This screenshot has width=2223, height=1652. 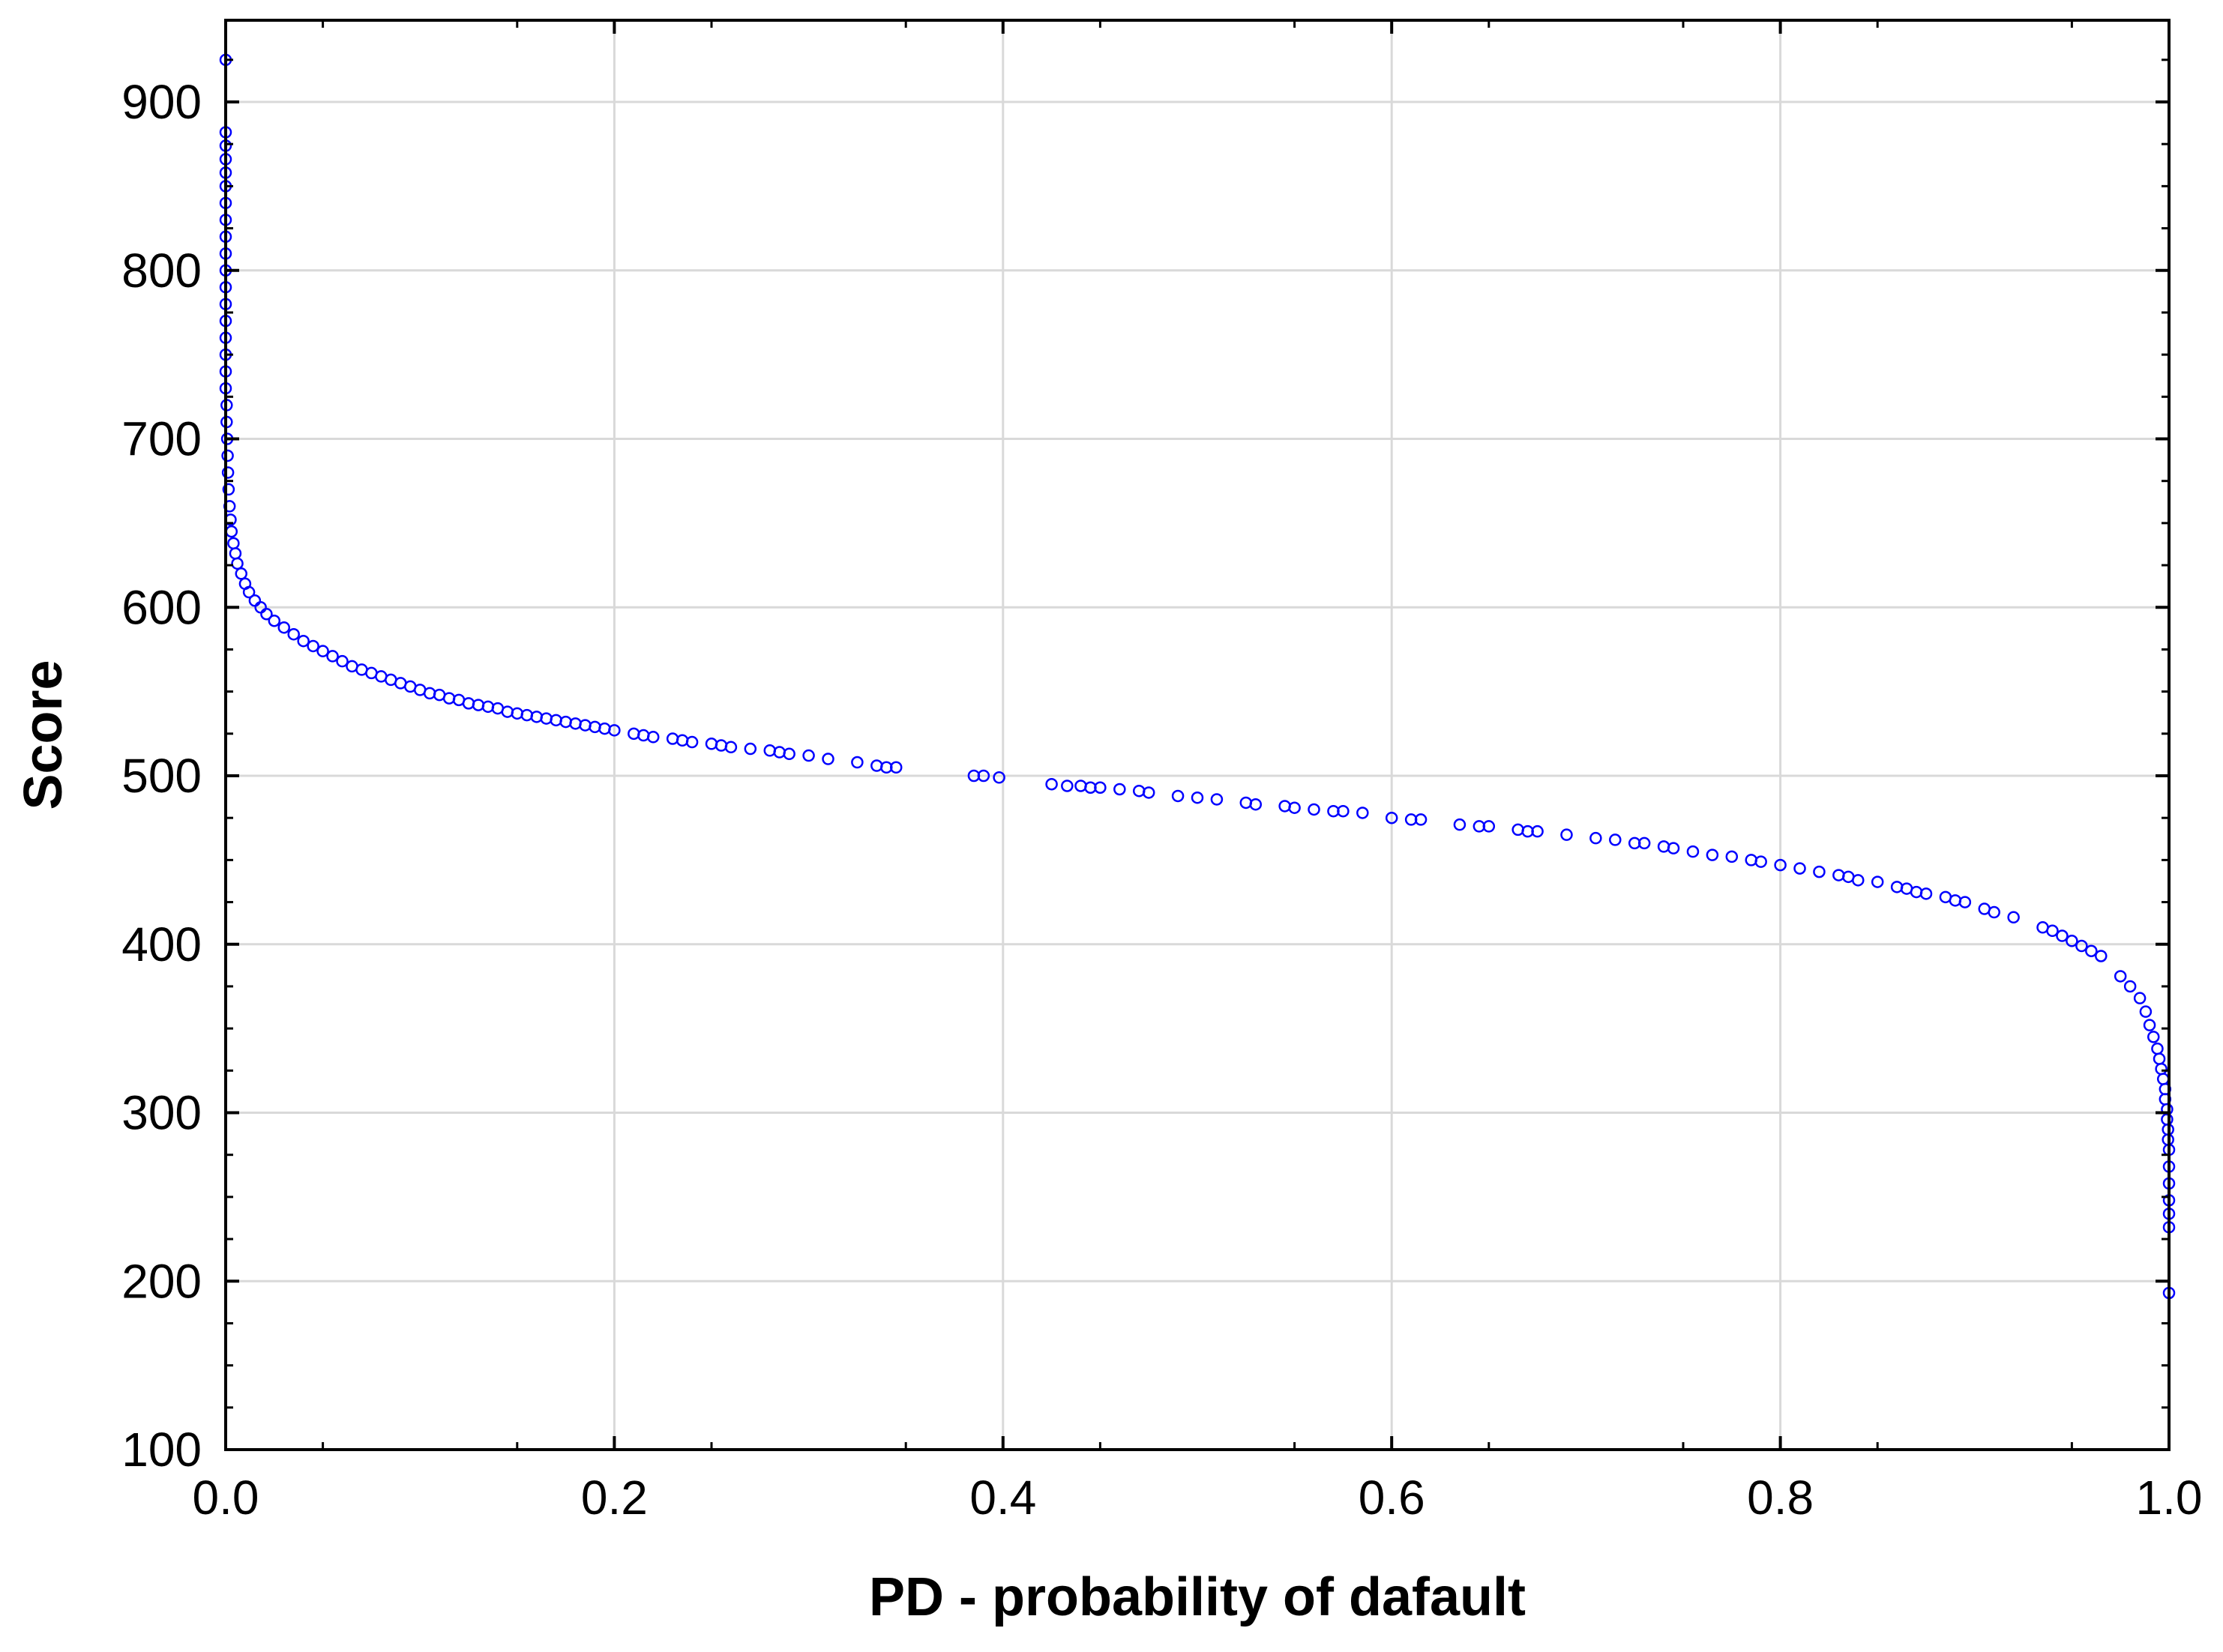 I want to click on x-tick-label: 1.0, so click(x=2169, y=1498).